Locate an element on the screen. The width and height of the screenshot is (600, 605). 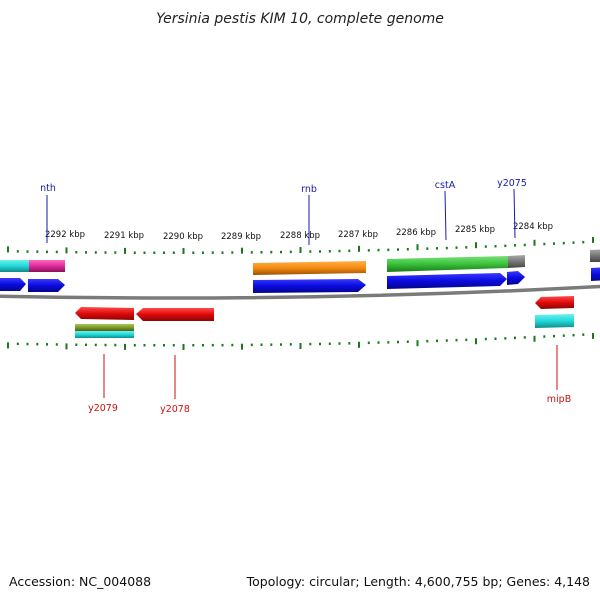
gene-arrow-nth is located at coordinates (46, 285).